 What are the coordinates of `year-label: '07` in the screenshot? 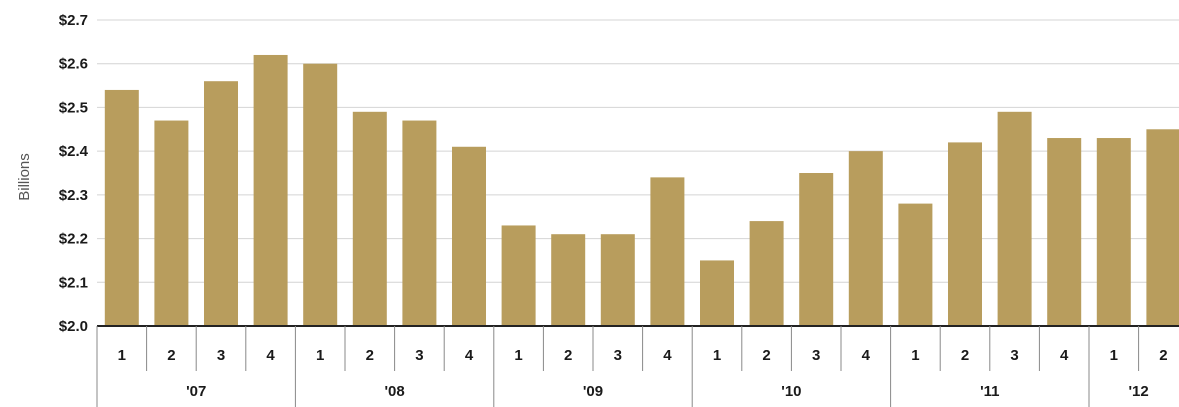 It's located at (196, 391).